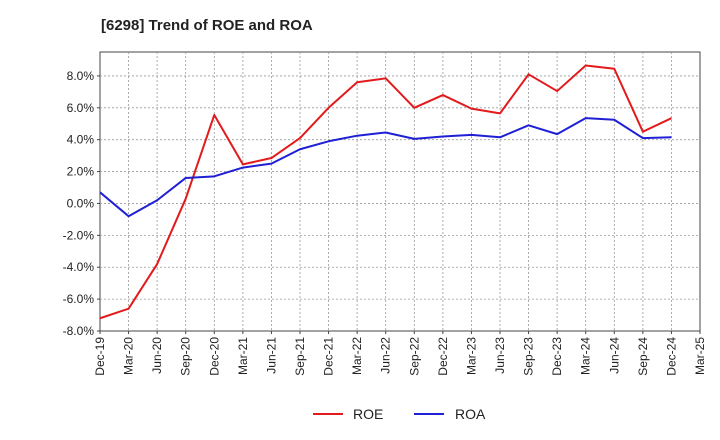  Describe the element at coordinates (300, 356) in the screenshot. I see `x-tick-label: Sep-21` at that location.